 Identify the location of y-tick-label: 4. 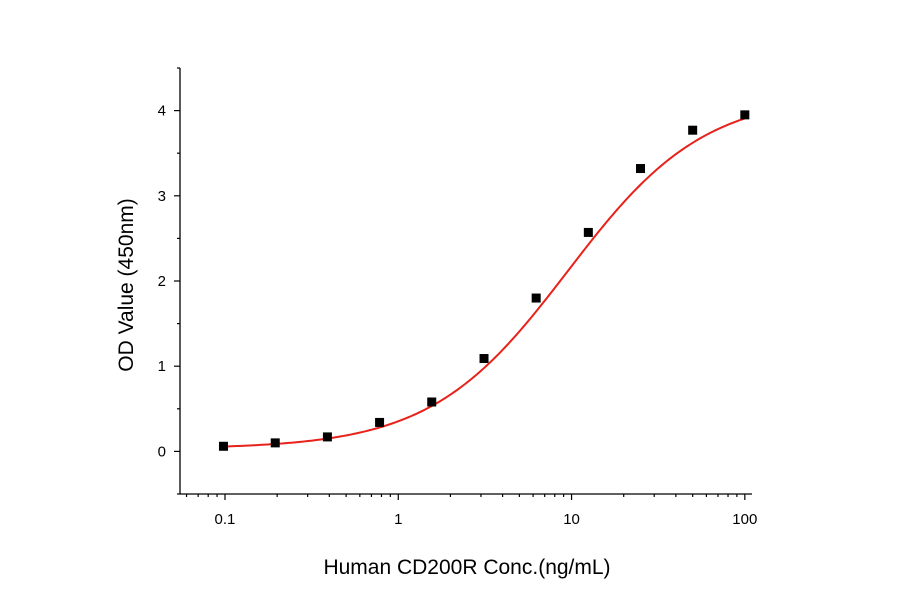
(162, 111).